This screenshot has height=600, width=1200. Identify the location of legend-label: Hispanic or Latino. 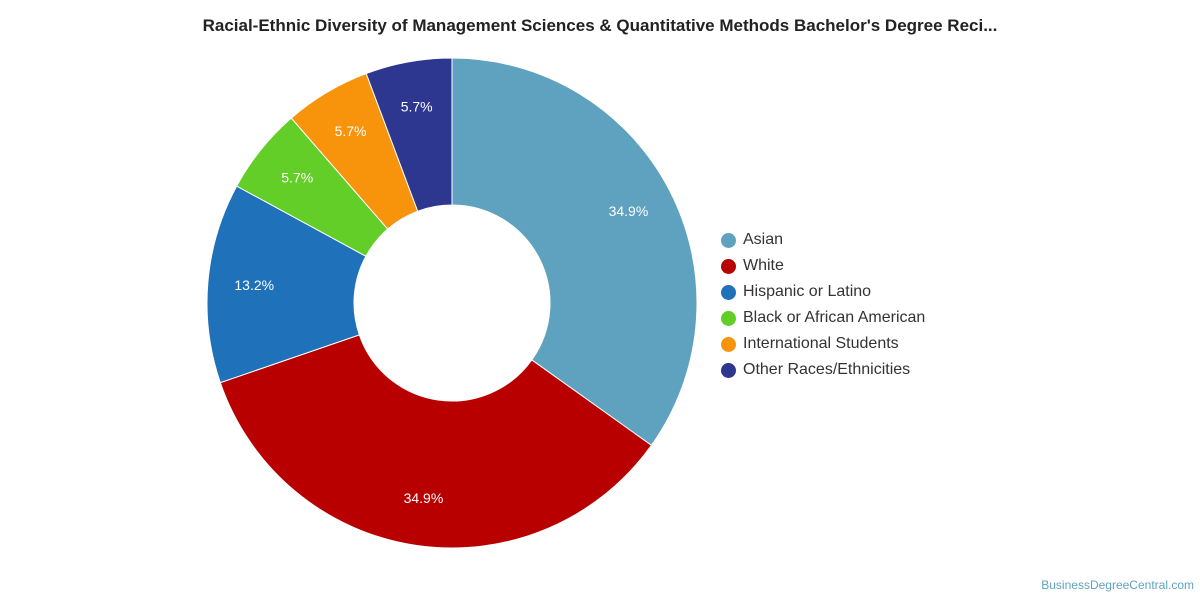
(807, 291).